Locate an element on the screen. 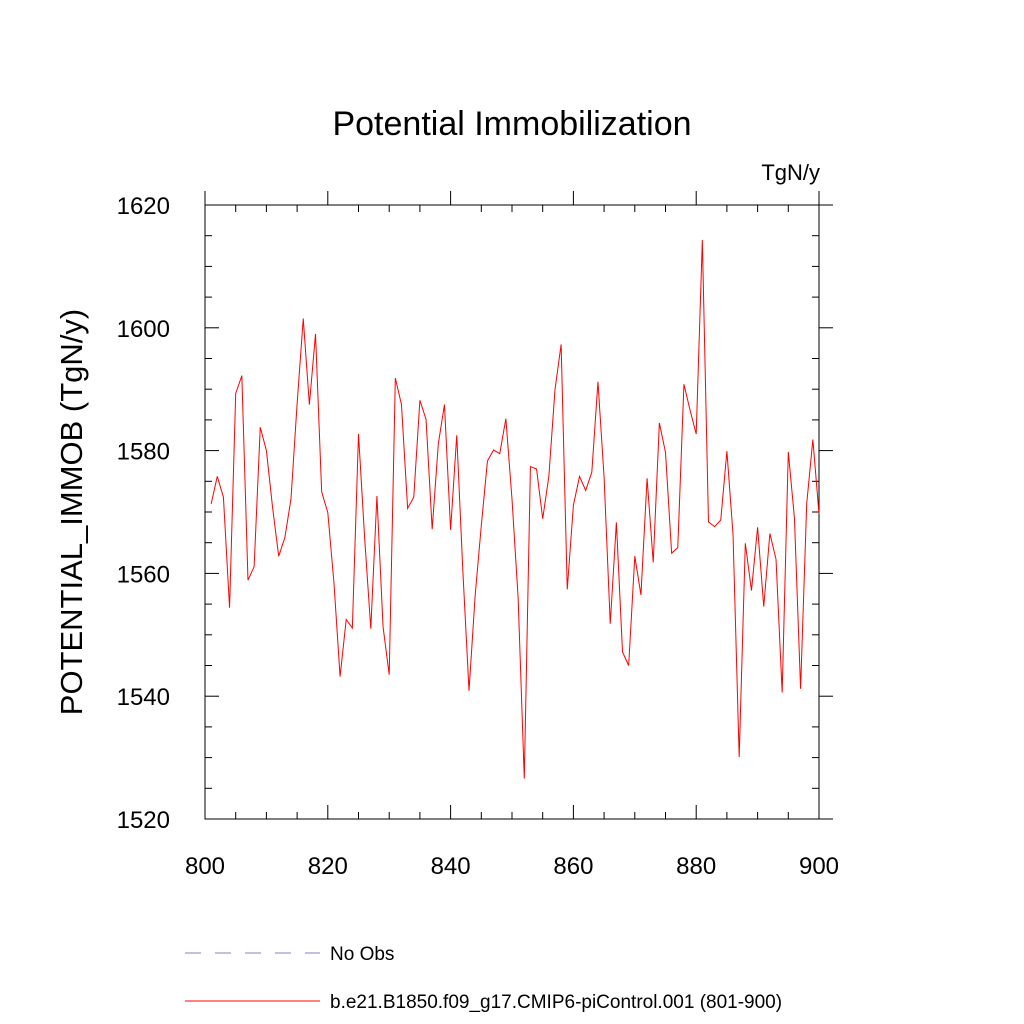 This screenshot has height=1024, width=1024. y-tick-label: 1580 is located at coordinates (143, 452).